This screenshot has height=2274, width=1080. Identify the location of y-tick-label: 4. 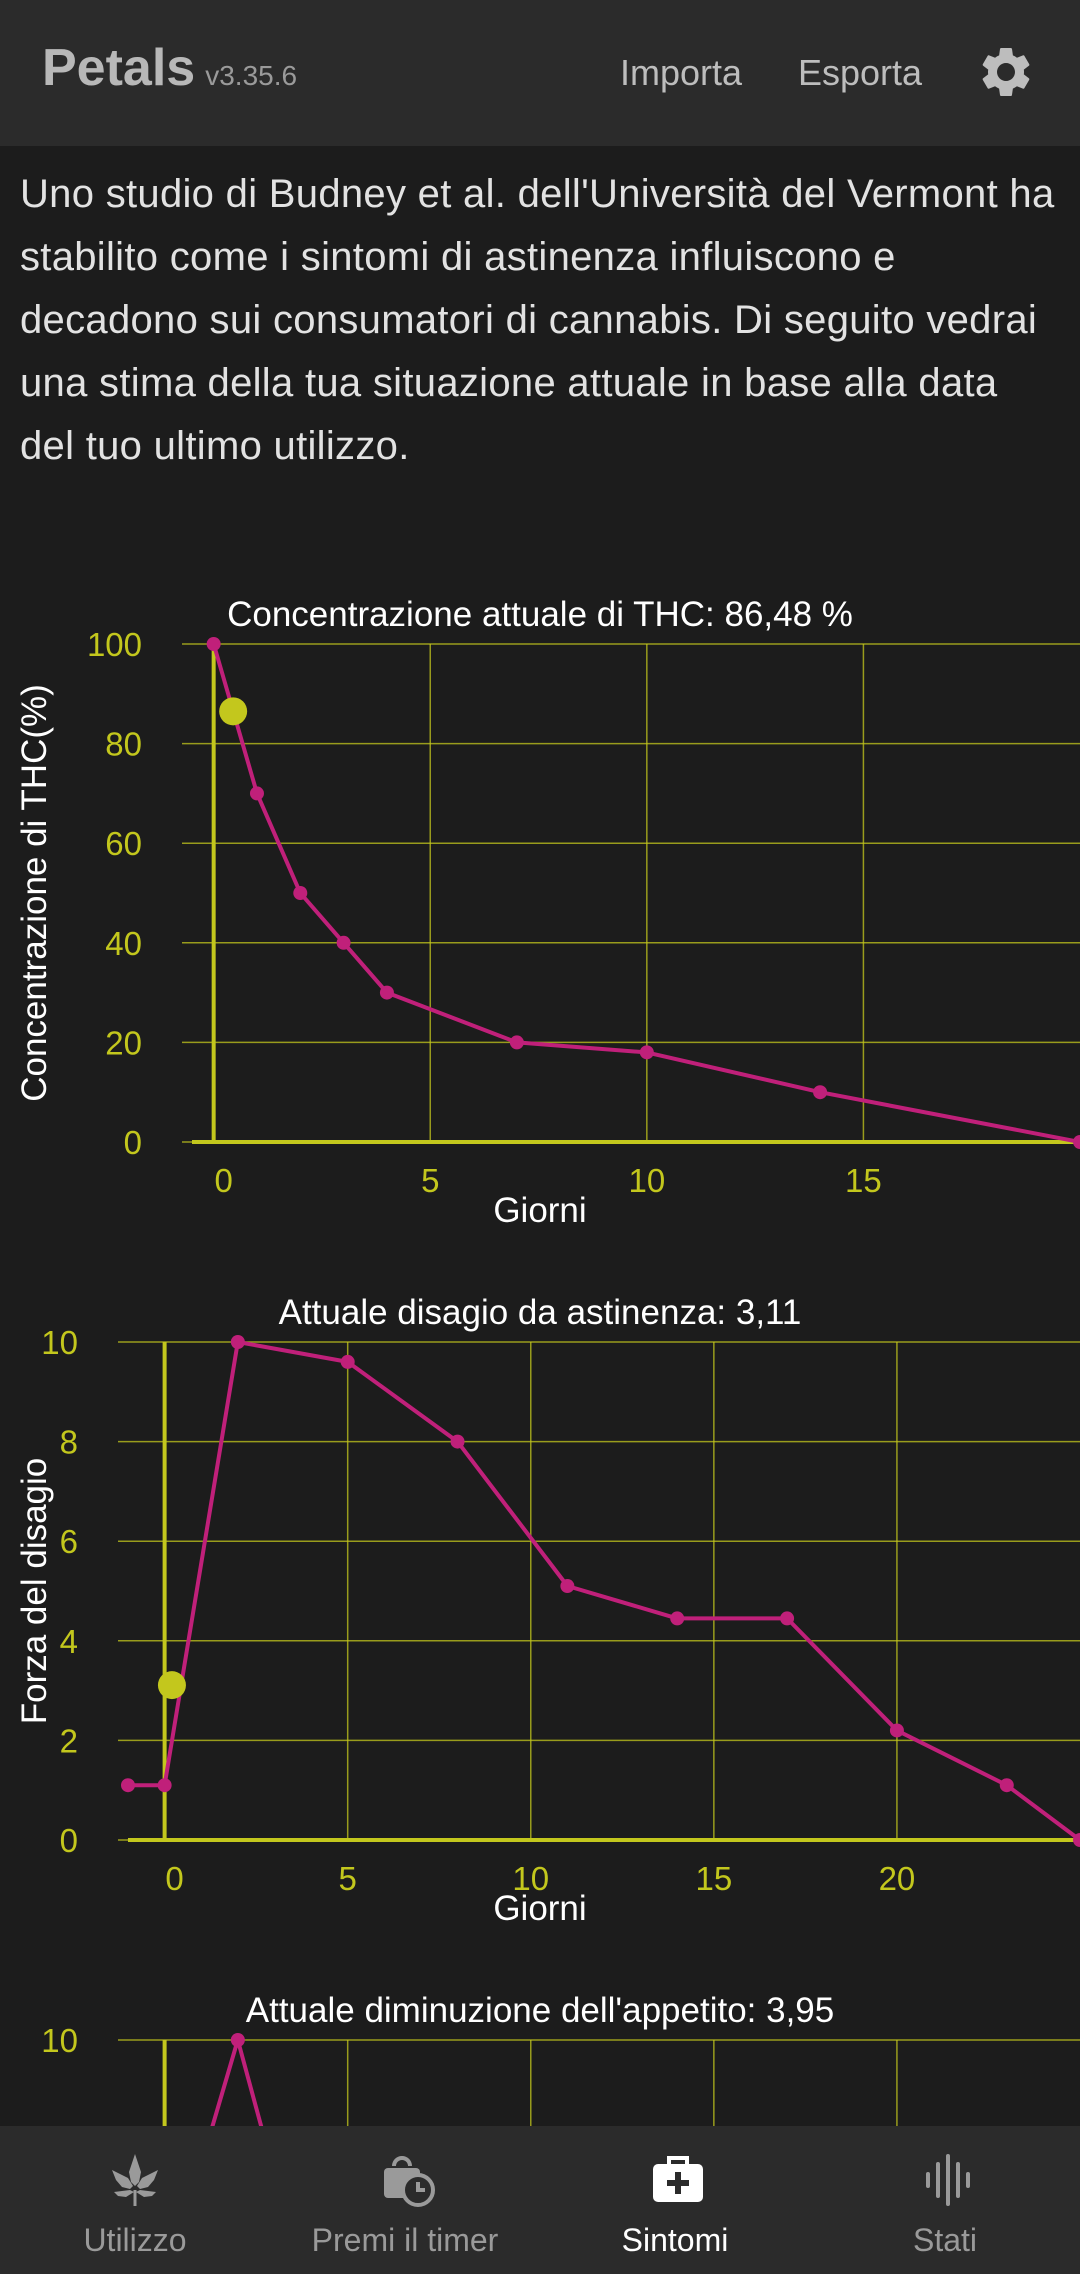
(69, 1641).